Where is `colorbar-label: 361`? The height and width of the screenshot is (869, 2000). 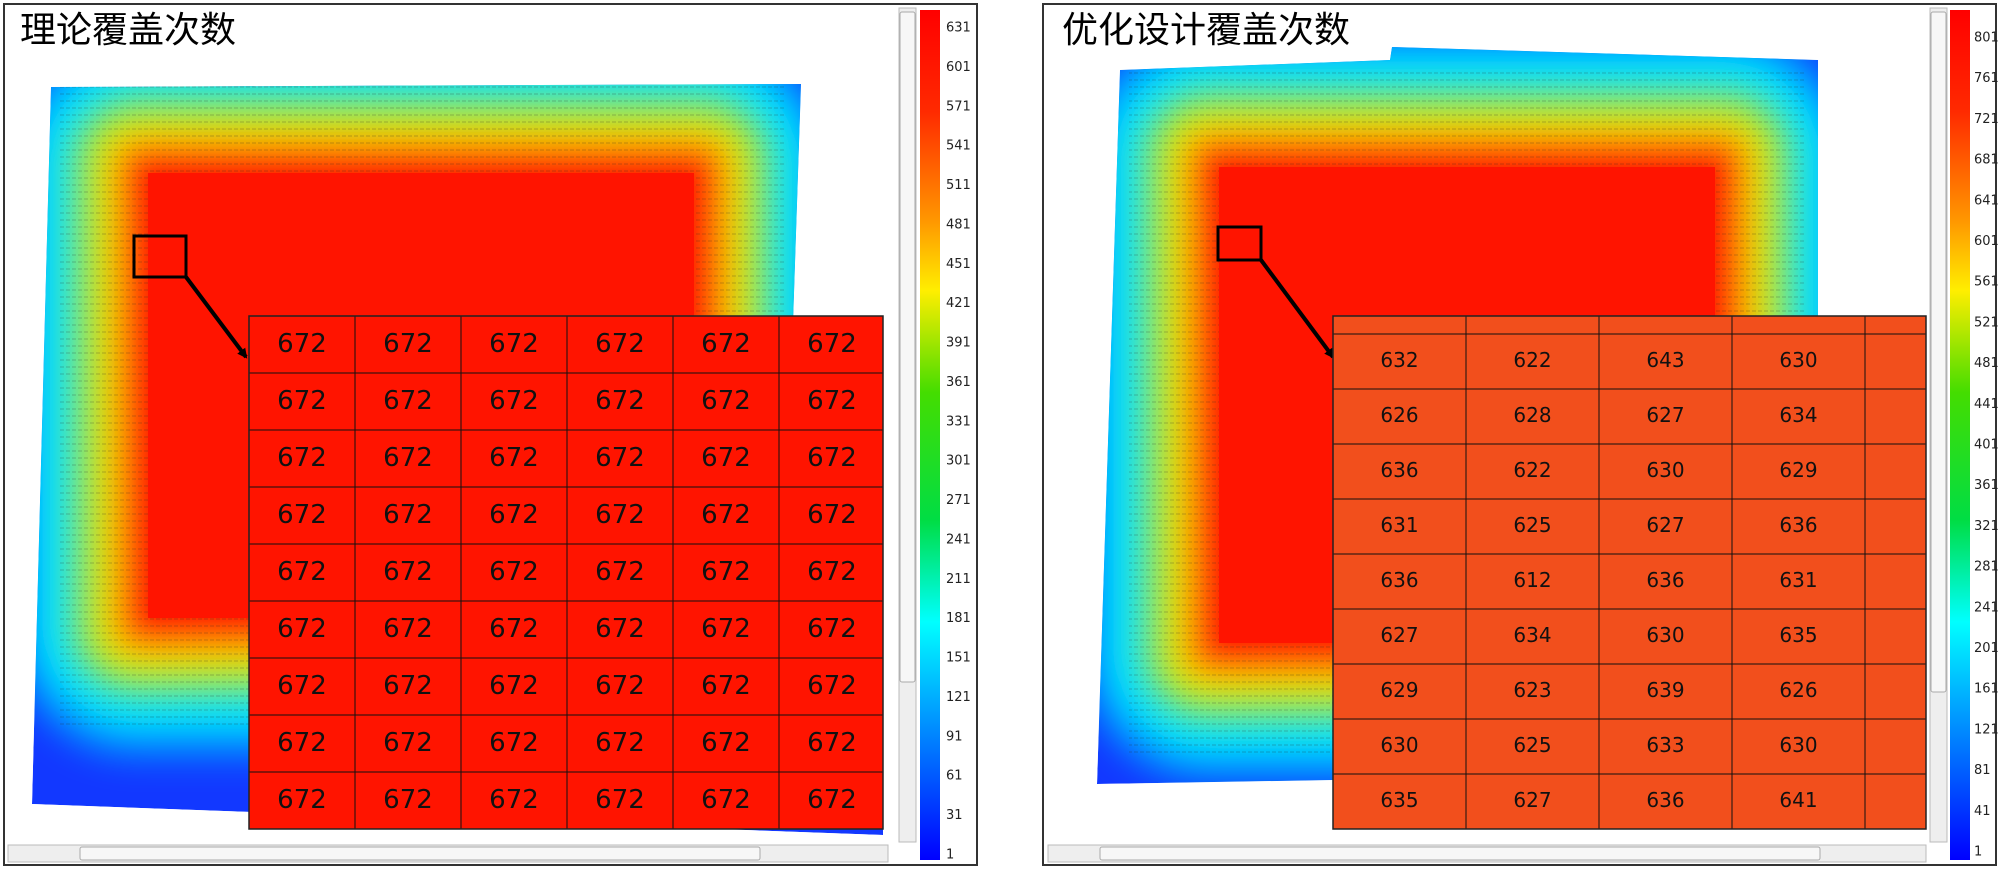 colorbar-label: 361 is located at coordinates (958, 382).